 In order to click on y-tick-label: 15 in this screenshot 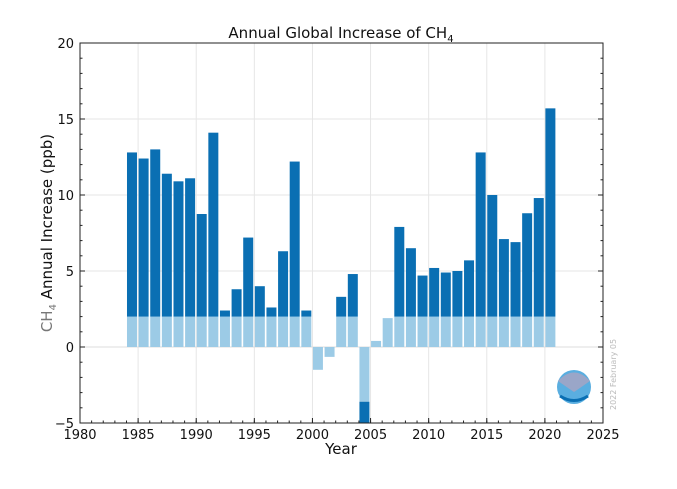, I will do `click(65, 120)`.